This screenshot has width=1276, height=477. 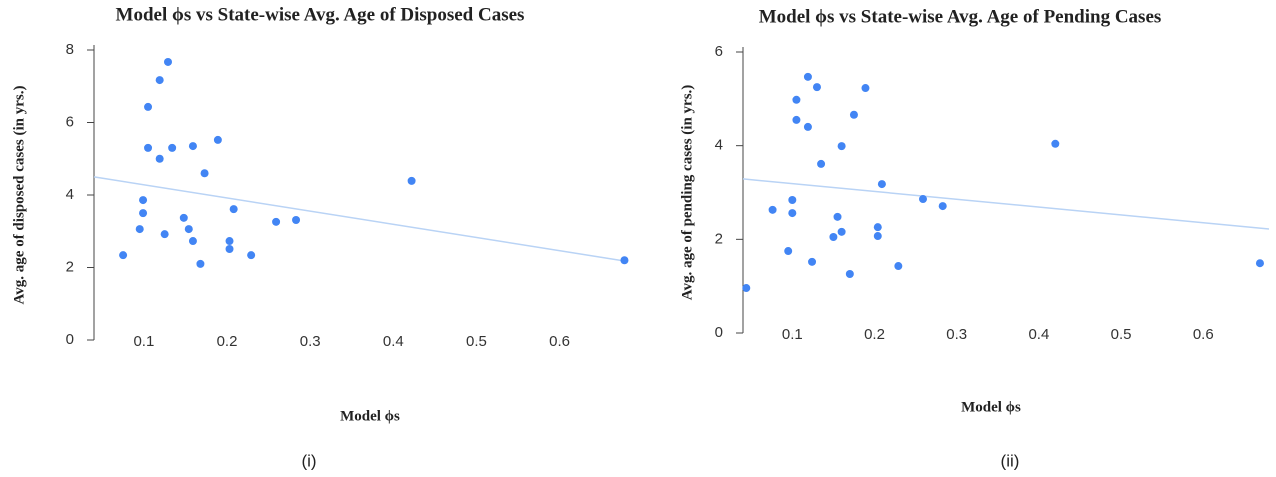 What do you see at coordinates (1010, 460) in the screenshot?
I see `caption: (ii)` at bounding box center [1010, 460].